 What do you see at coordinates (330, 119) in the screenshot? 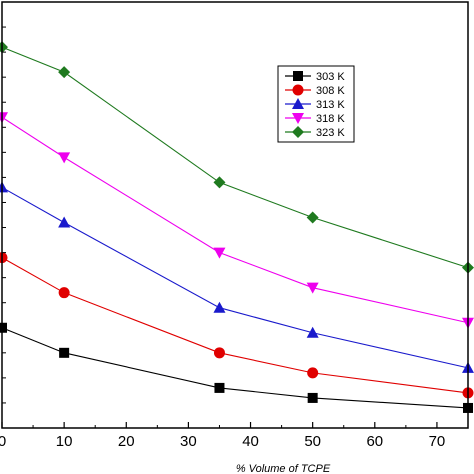
I see `legend-label: 318 K` at bounding box center [330, 119].